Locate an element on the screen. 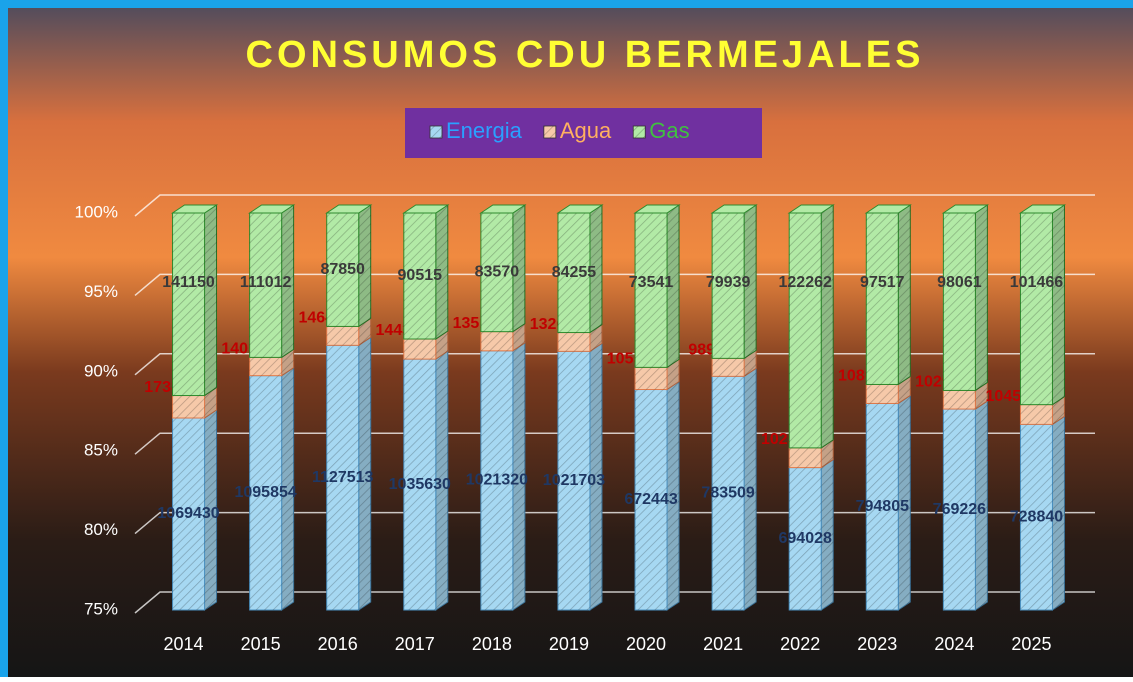 The width and height of the screenshot is (1133, 682). legend-label: Energia is located at coordinates (484, 130).